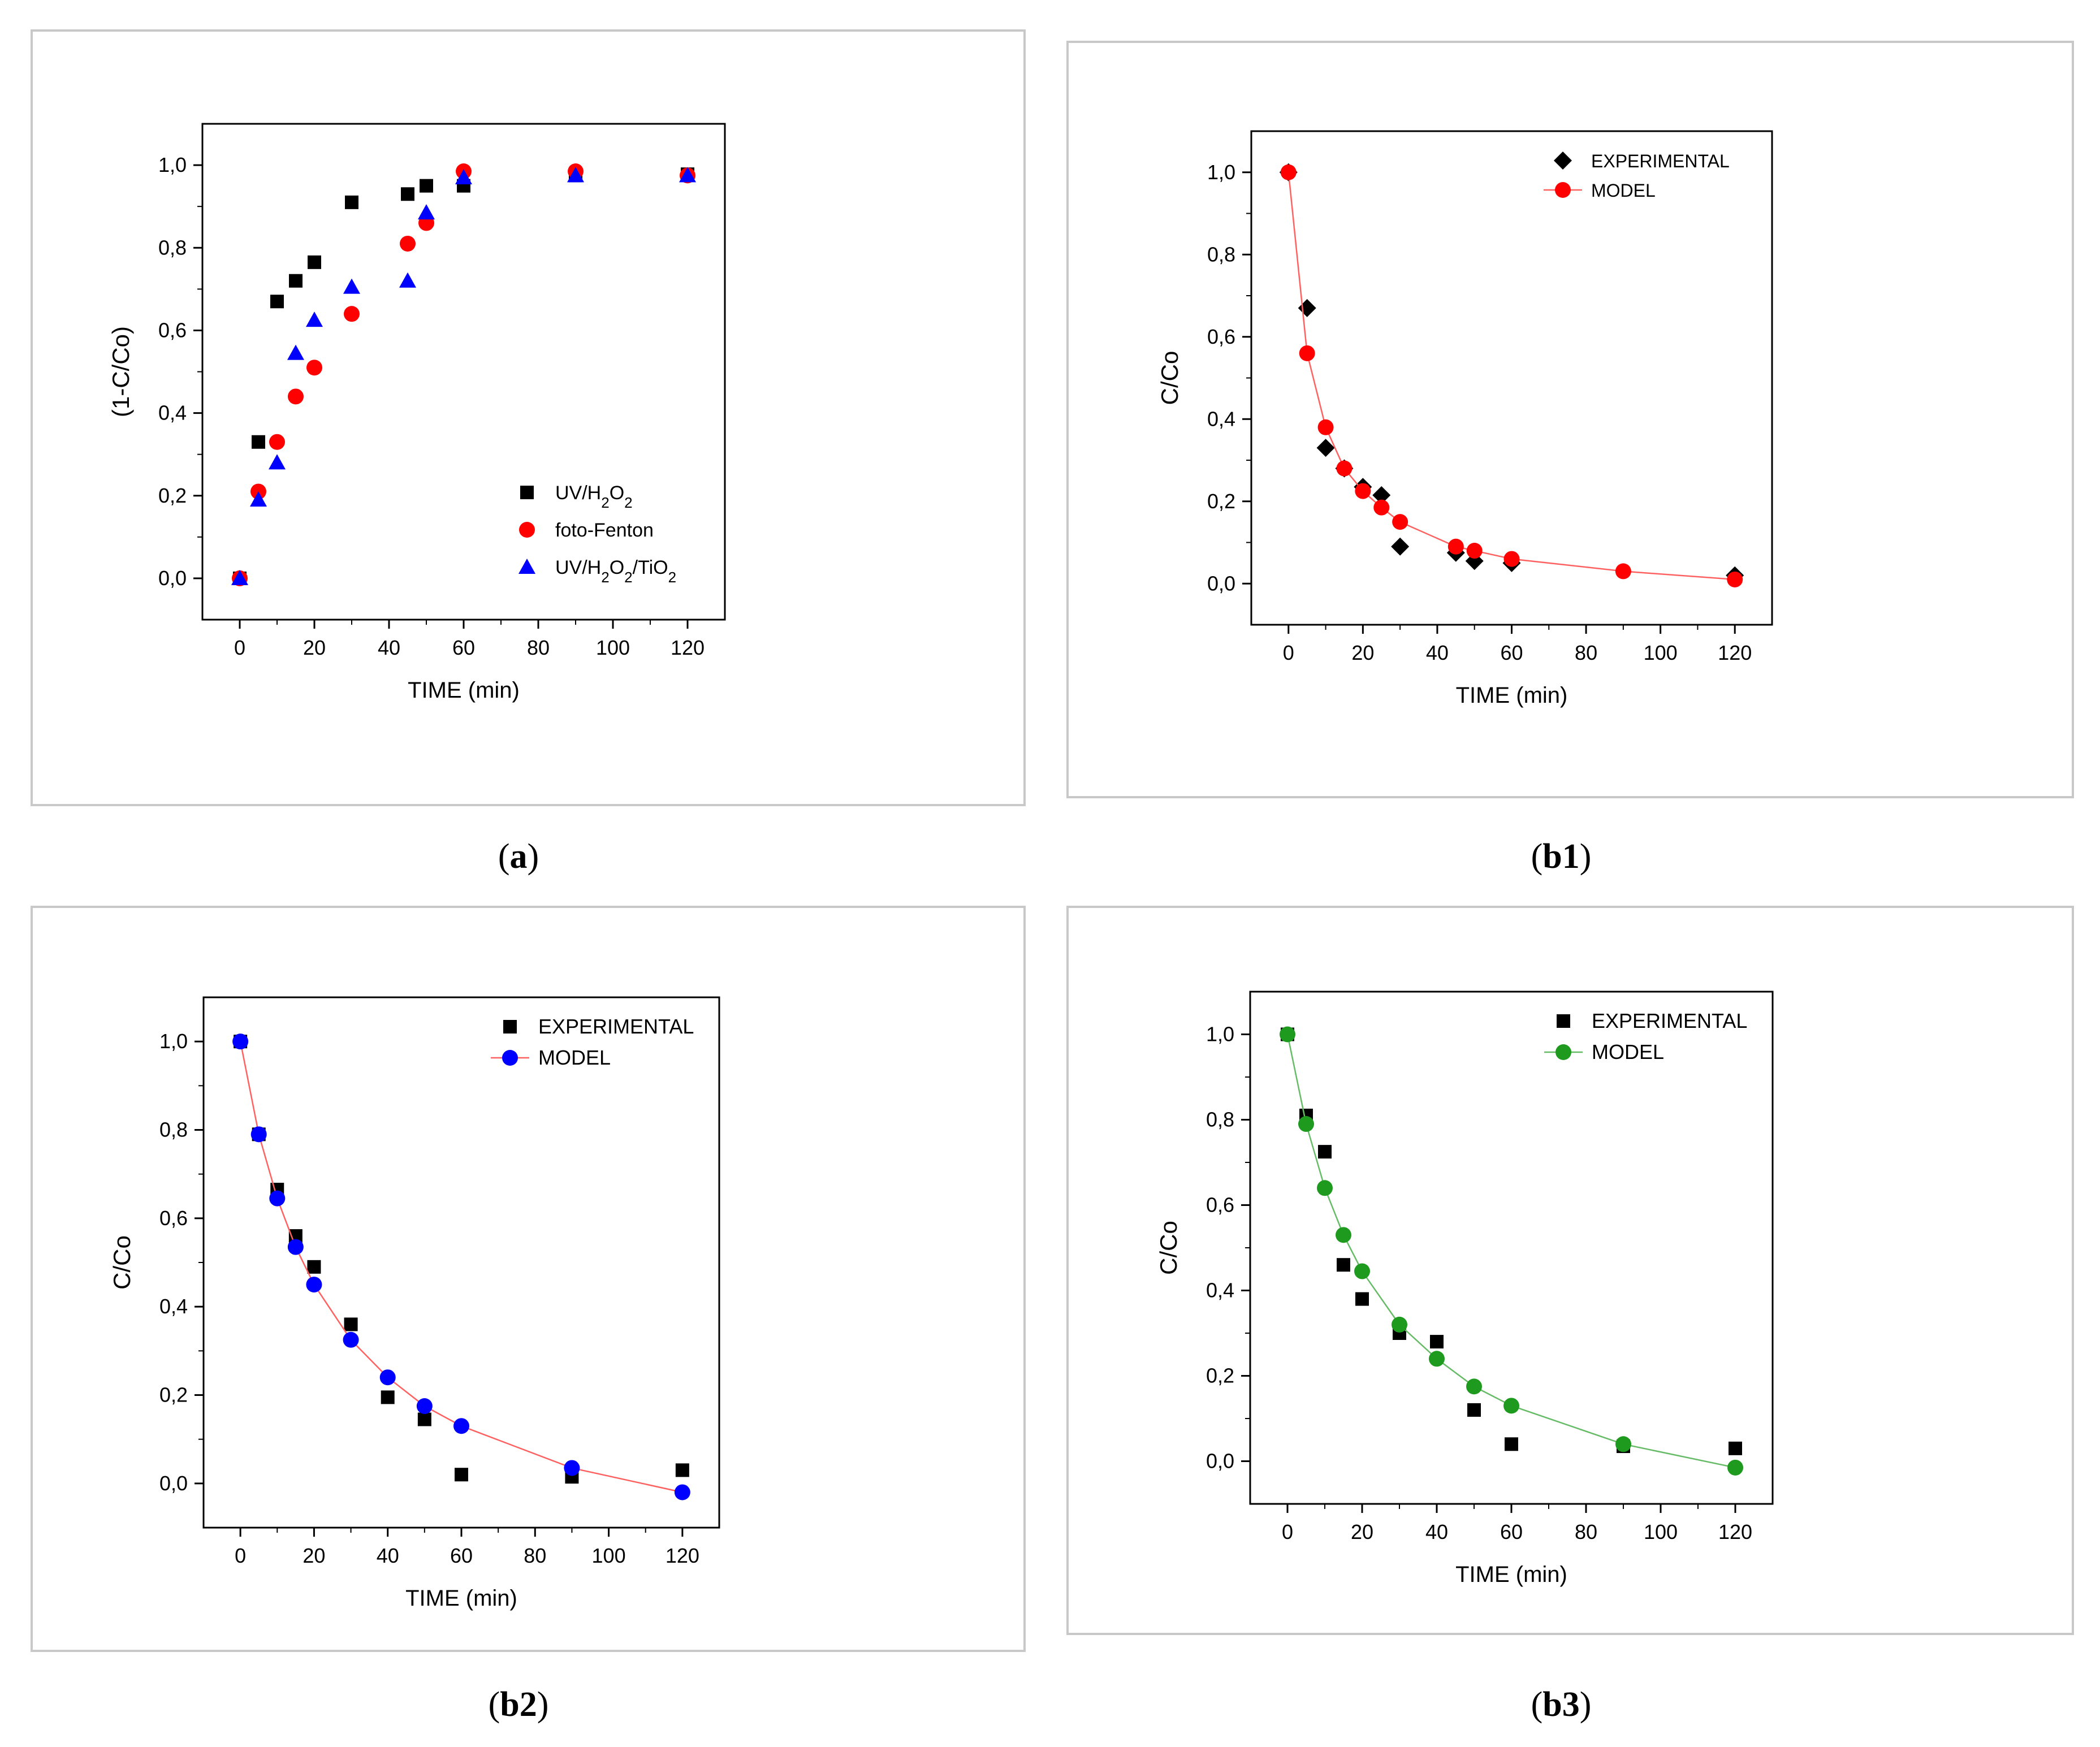 The image size is (2100, 1747). I want to click on legend-entry-b3-1: MODEL, so click(1604, 1051).